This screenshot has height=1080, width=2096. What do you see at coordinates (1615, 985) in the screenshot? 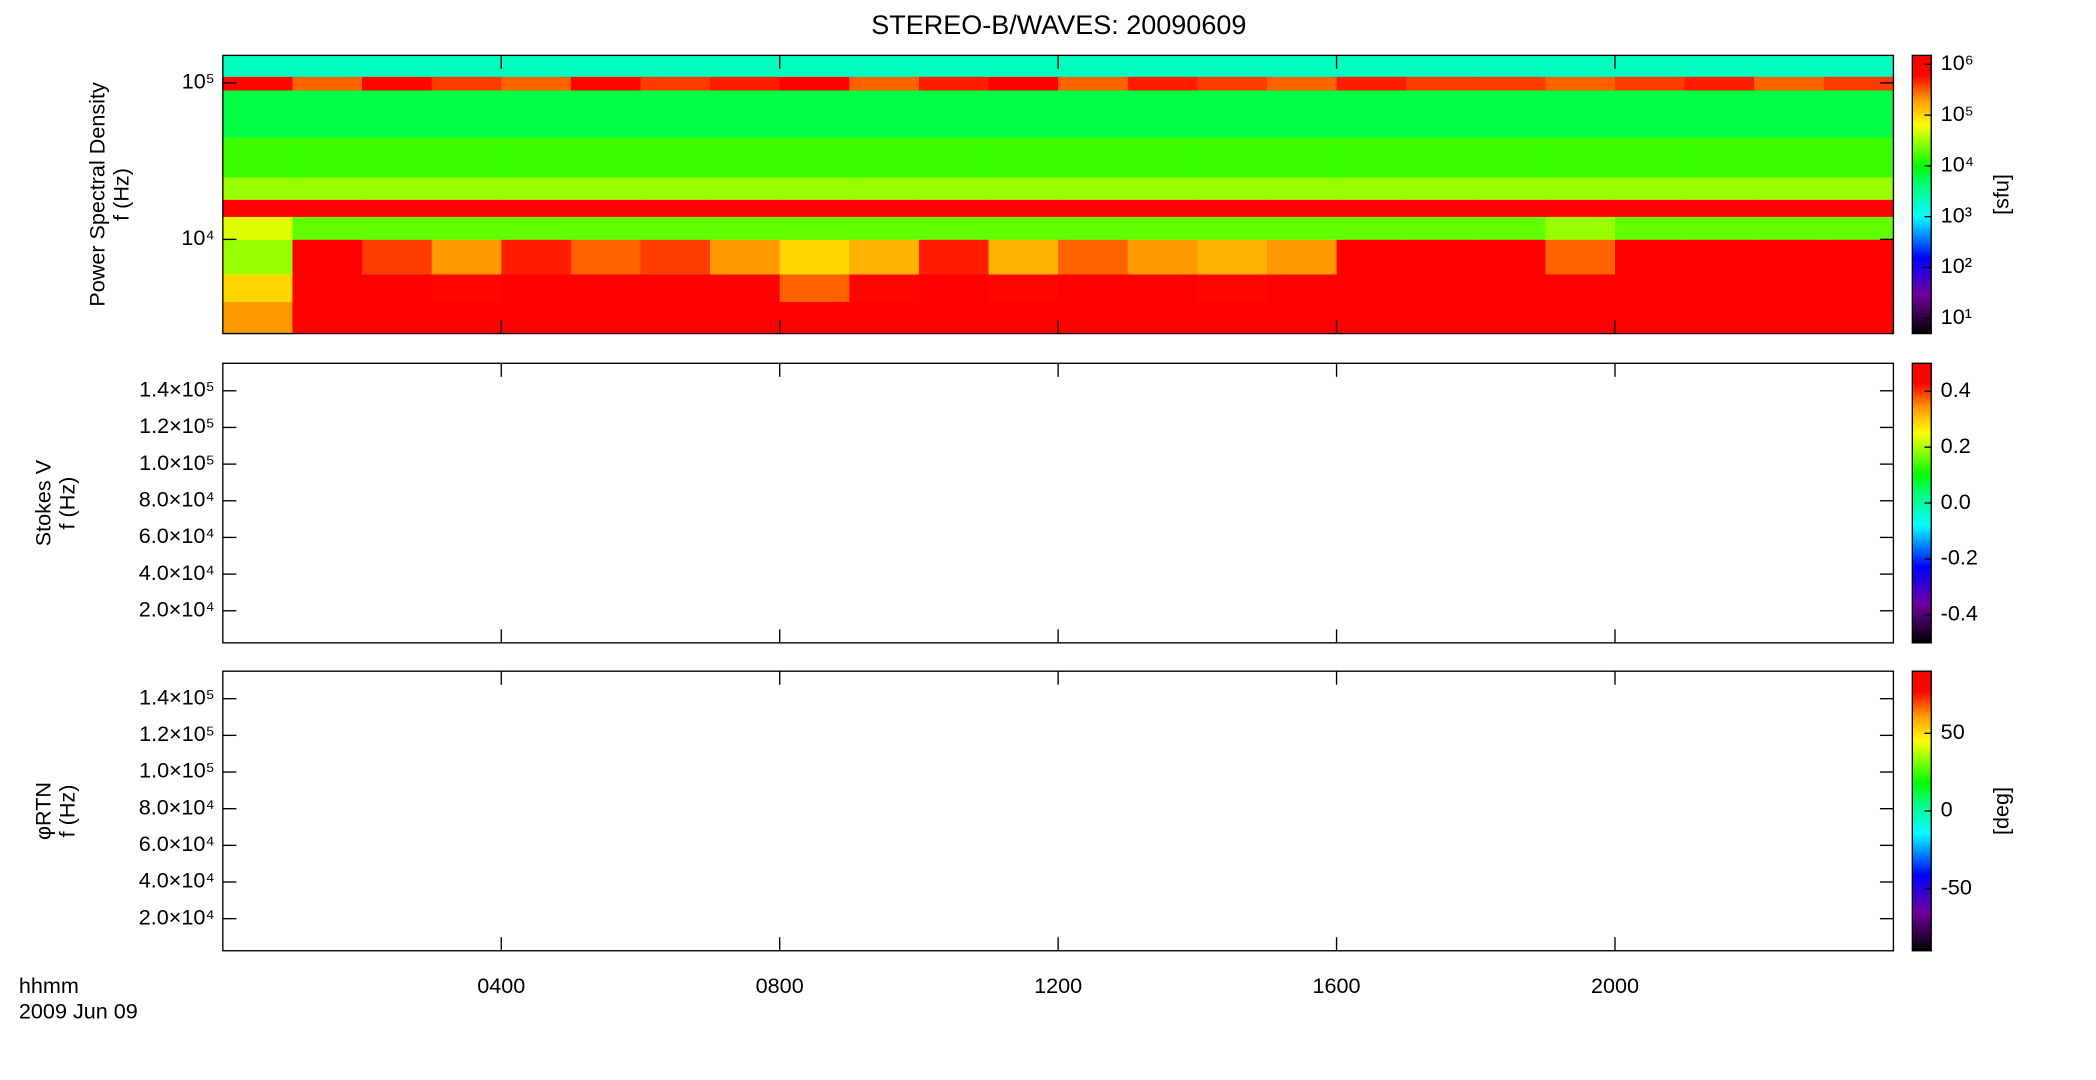
I see `x-tick-label: 2000` at bounding box center [1615, 985].